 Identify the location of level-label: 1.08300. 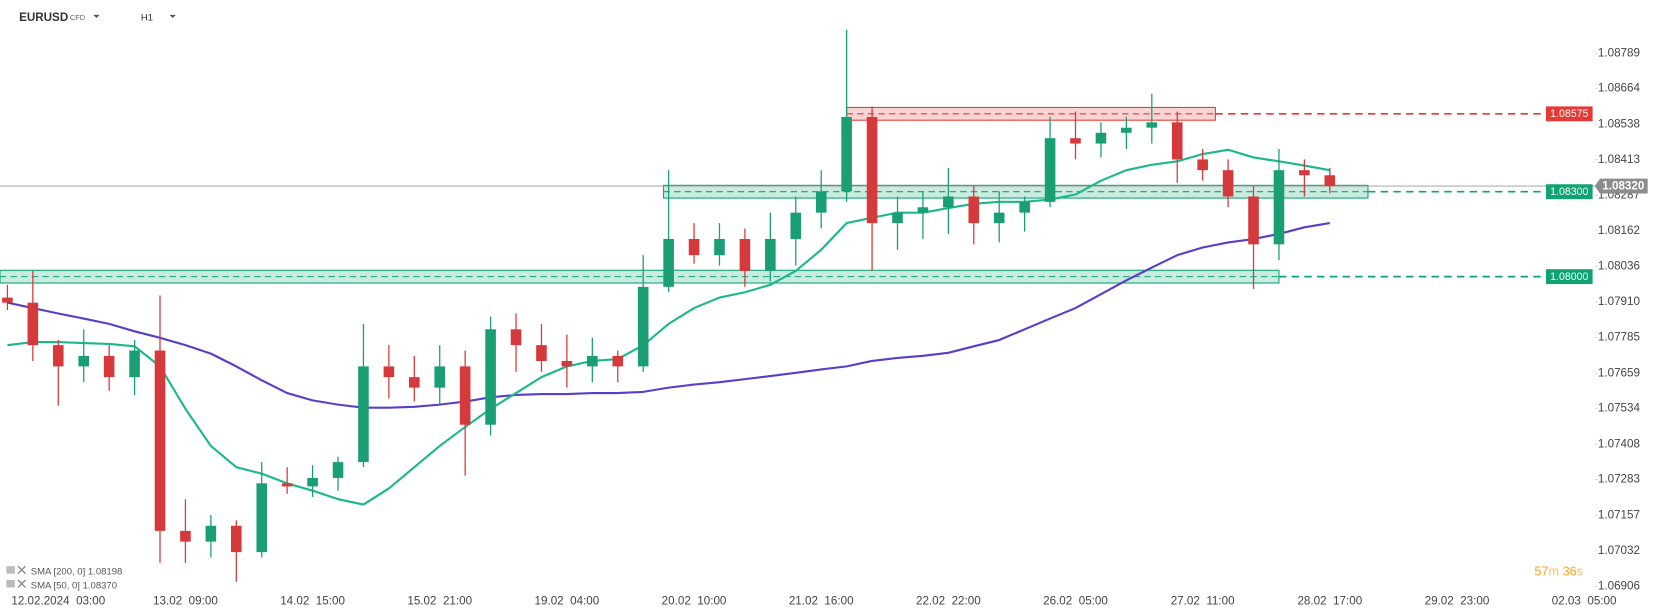
(1569, 192).